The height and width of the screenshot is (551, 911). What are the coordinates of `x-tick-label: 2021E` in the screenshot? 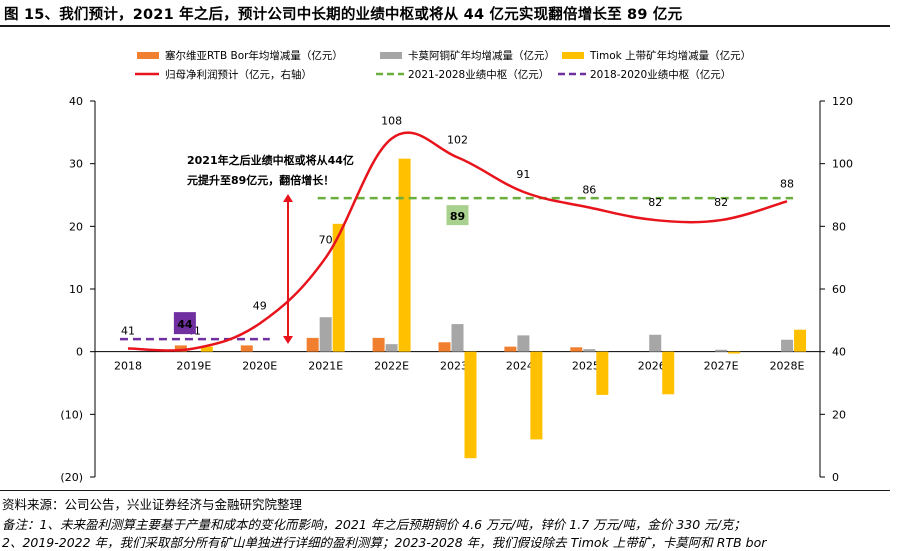 It's located at (325, 366).